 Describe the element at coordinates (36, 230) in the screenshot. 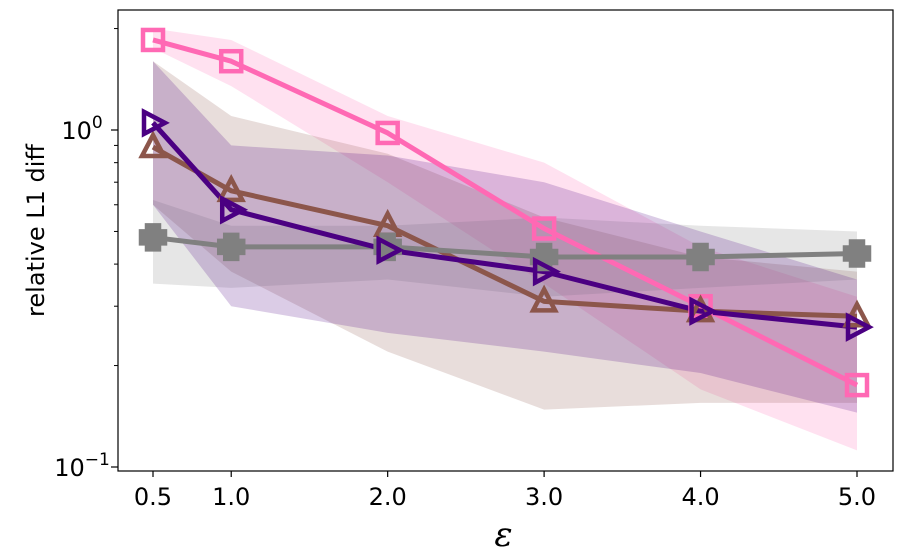

I see `y-axis-label: relative L1 diff` at that location.